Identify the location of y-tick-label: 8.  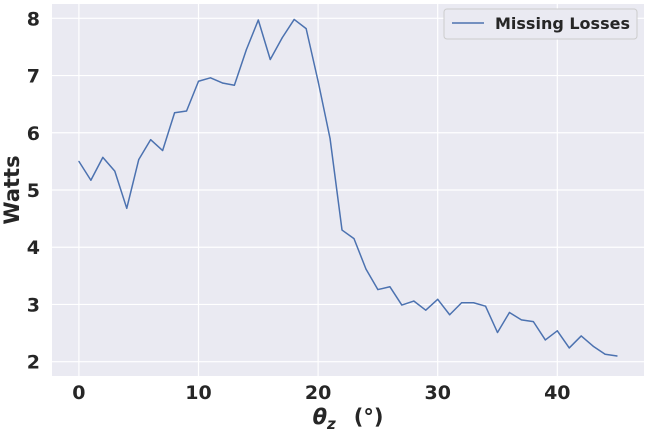
(33, 19).